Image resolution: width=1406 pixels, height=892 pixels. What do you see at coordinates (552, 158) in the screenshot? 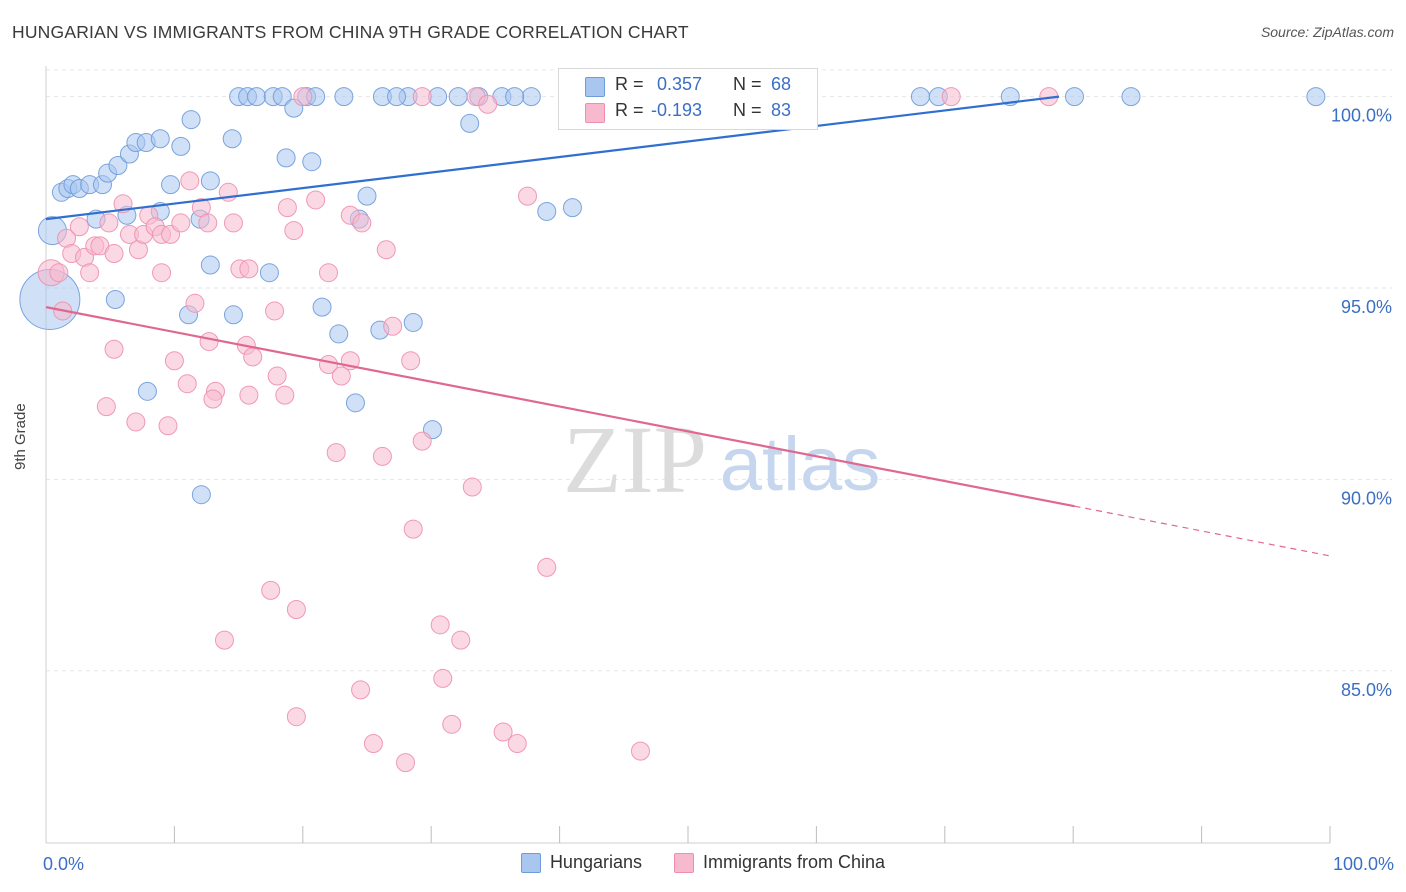
I see `hungarians-trend-line` at bounding box center [552, 158].